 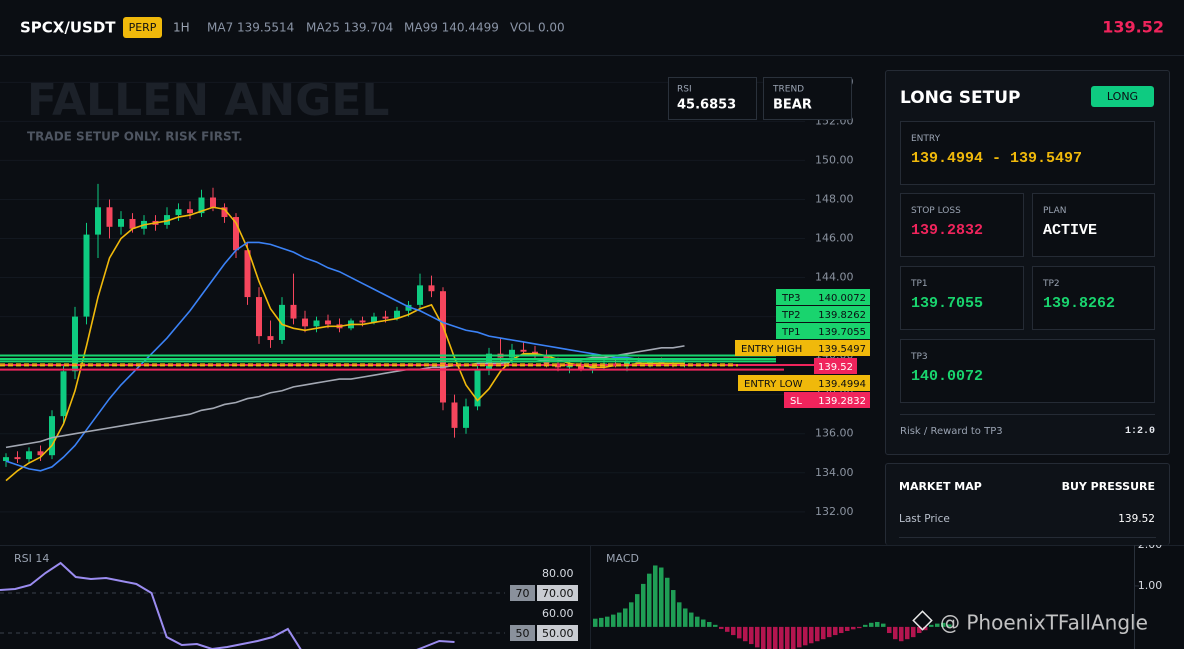 What do you see at coordinates (842, 384) in the screenshot?
I see `level-value: 139.4994` at bounding box center [842, 384].